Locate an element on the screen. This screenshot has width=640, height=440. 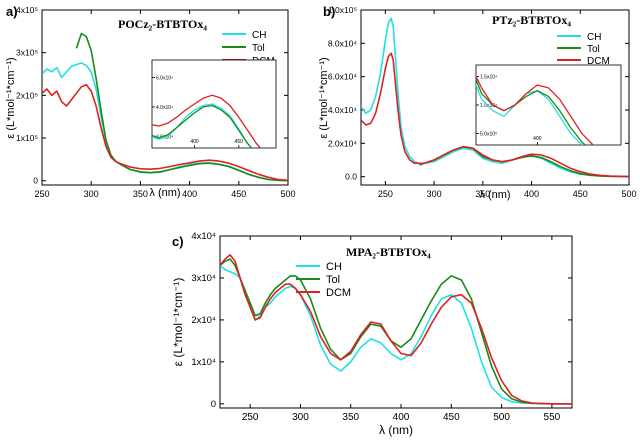
panel-c-xtick-label: 500 is located at coordinates (501, 417).